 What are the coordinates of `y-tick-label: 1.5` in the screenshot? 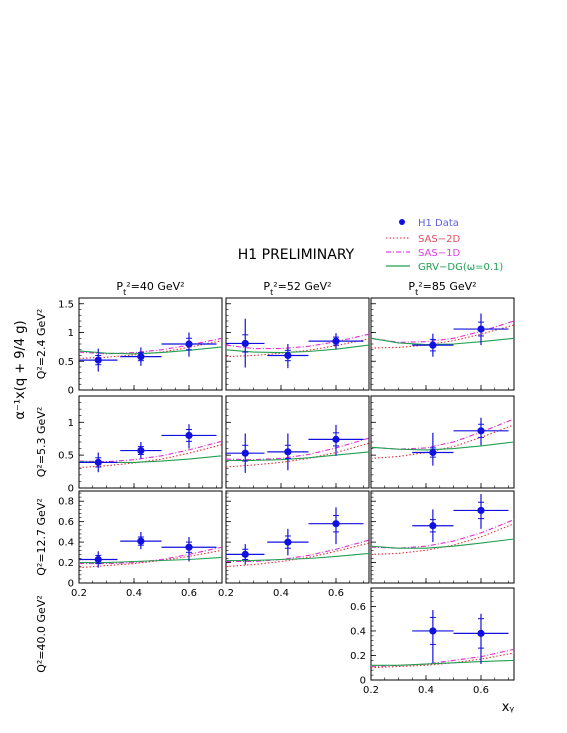 It's located at (66, 304).